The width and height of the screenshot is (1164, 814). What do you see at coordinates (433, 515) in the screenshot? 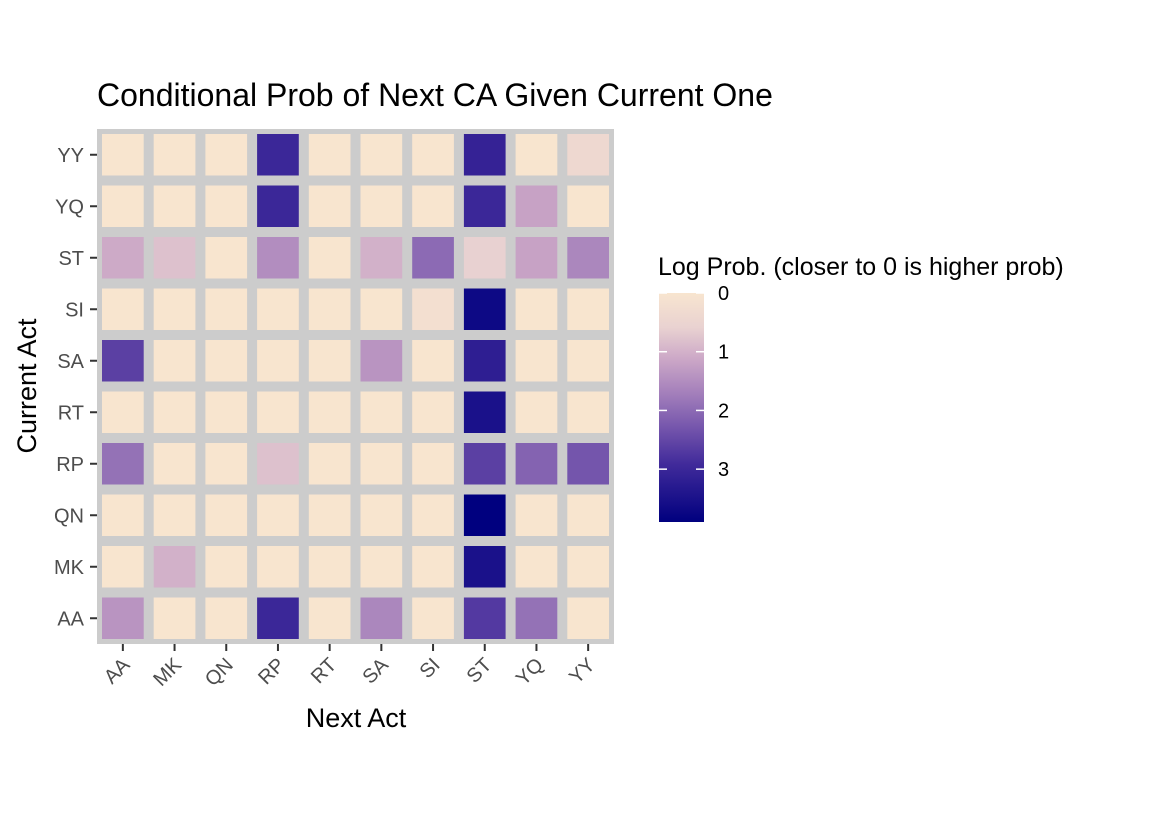
I see `heatmap-cell-qn-si` at bounding box center [433, 515].